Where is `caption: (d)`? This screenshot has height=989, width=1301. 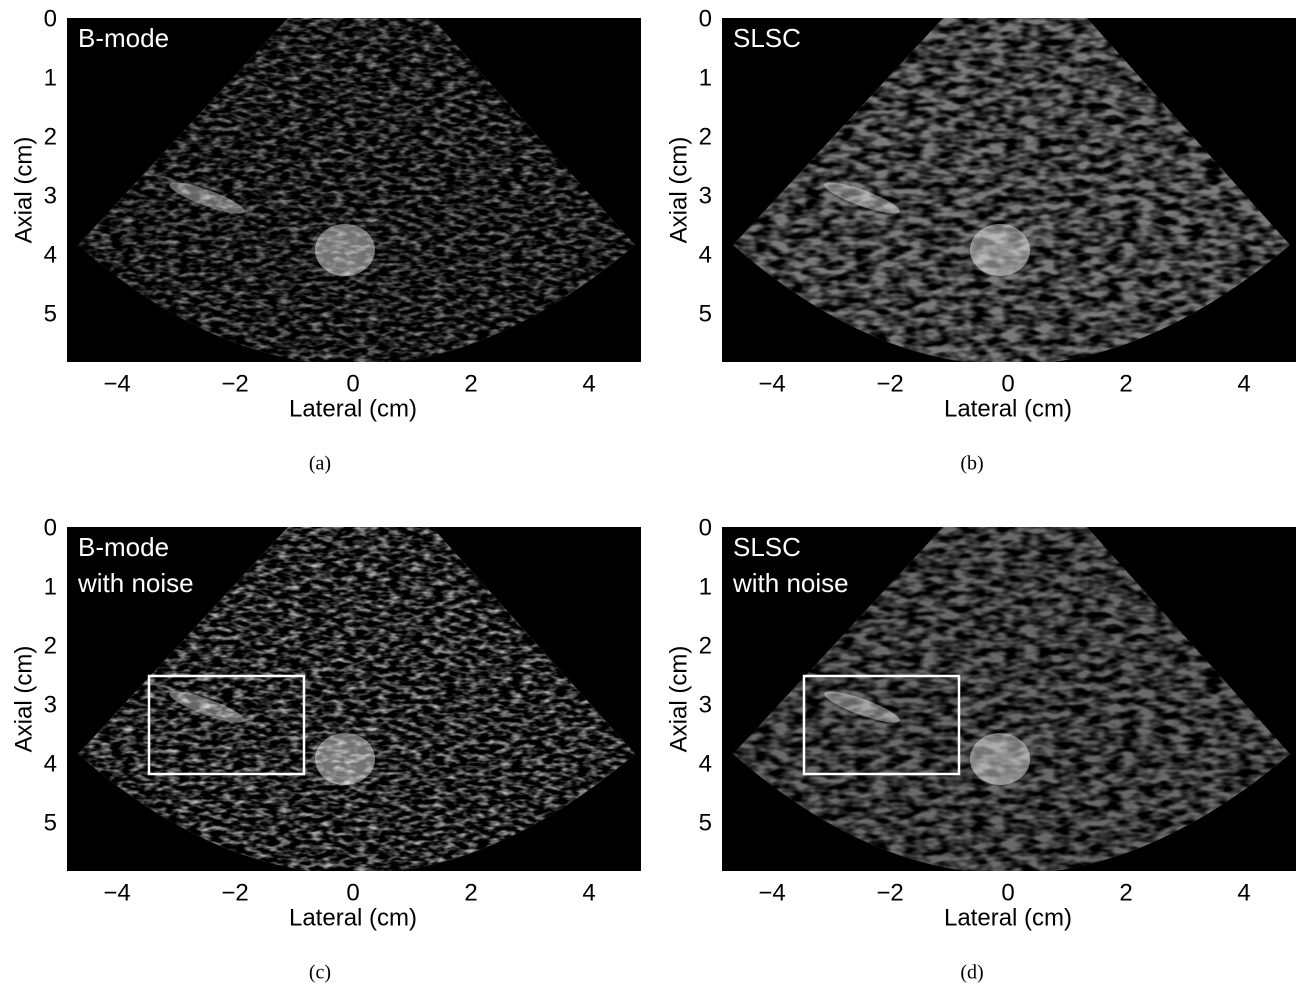
caption: (d) is located at coordinates (971, 973).